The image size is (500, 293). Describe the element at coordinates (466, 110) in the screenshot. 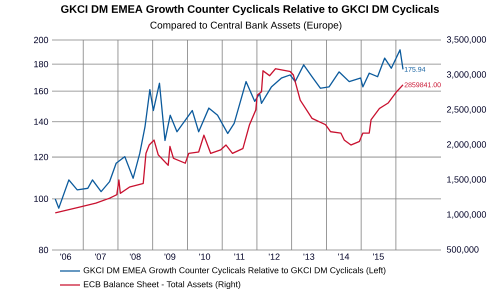

I see `y2-tick-label: 2,500,000` at that location.